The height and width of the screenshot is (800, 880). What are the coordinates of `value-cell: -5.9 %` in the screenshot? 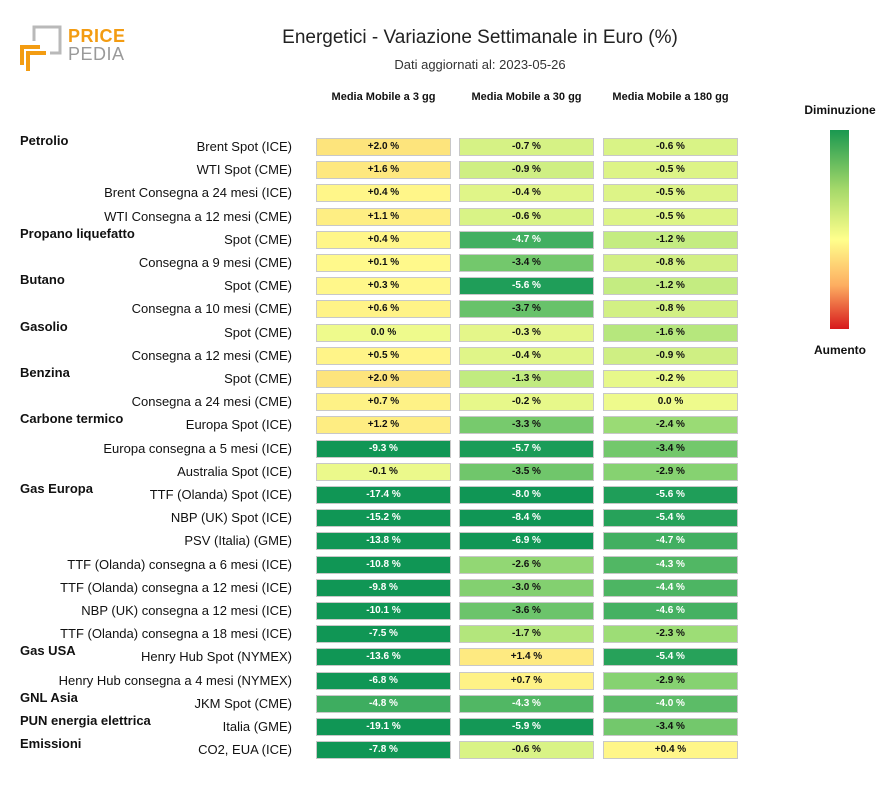 It's located at (526, 727).